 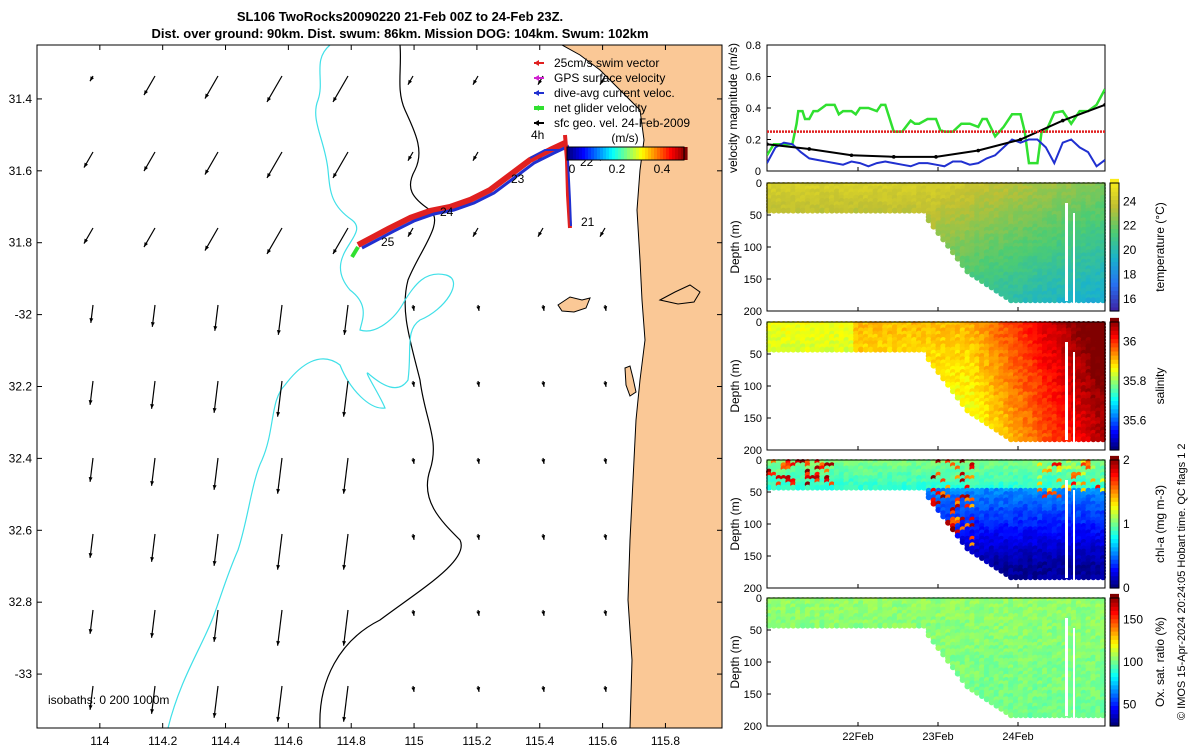 What do you see at coordinates (447, 212) in the screenshot?
I see `track-day-label: 24` at bounding box center [447, 212].